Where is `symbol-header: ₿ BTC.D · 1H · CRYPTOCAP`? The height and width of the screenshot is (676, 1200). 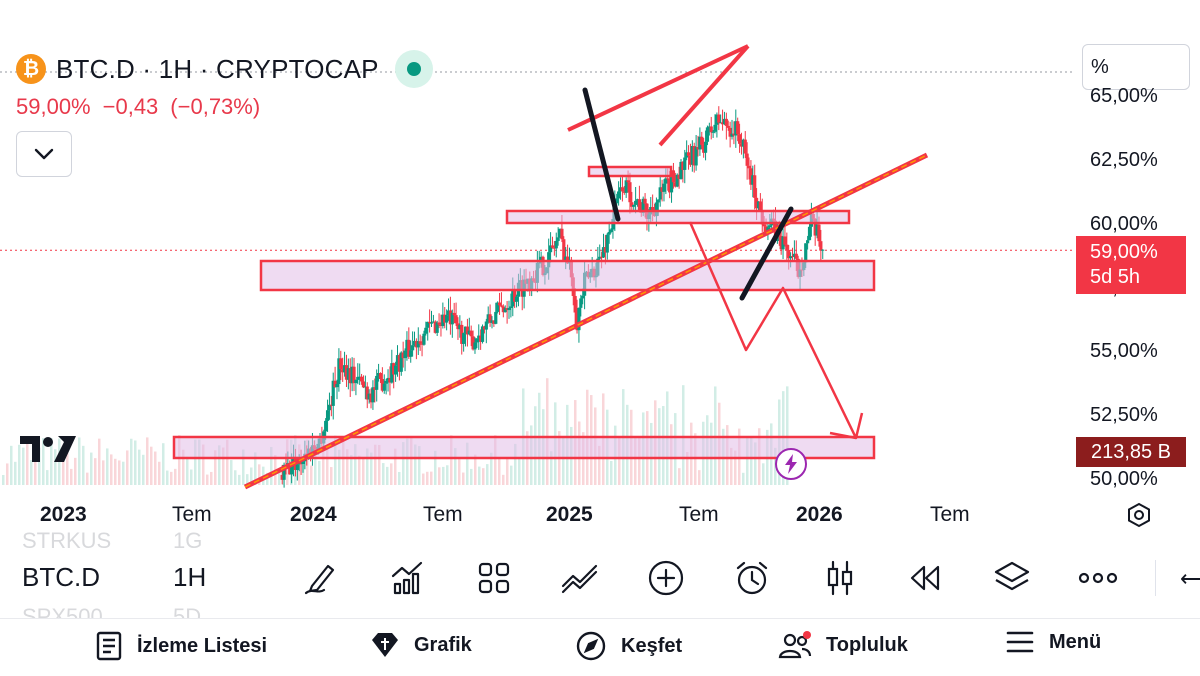 symbol-header: ₿ BTC.D · 1H · CRYPTOCAP is located at coordinates (224, 69).